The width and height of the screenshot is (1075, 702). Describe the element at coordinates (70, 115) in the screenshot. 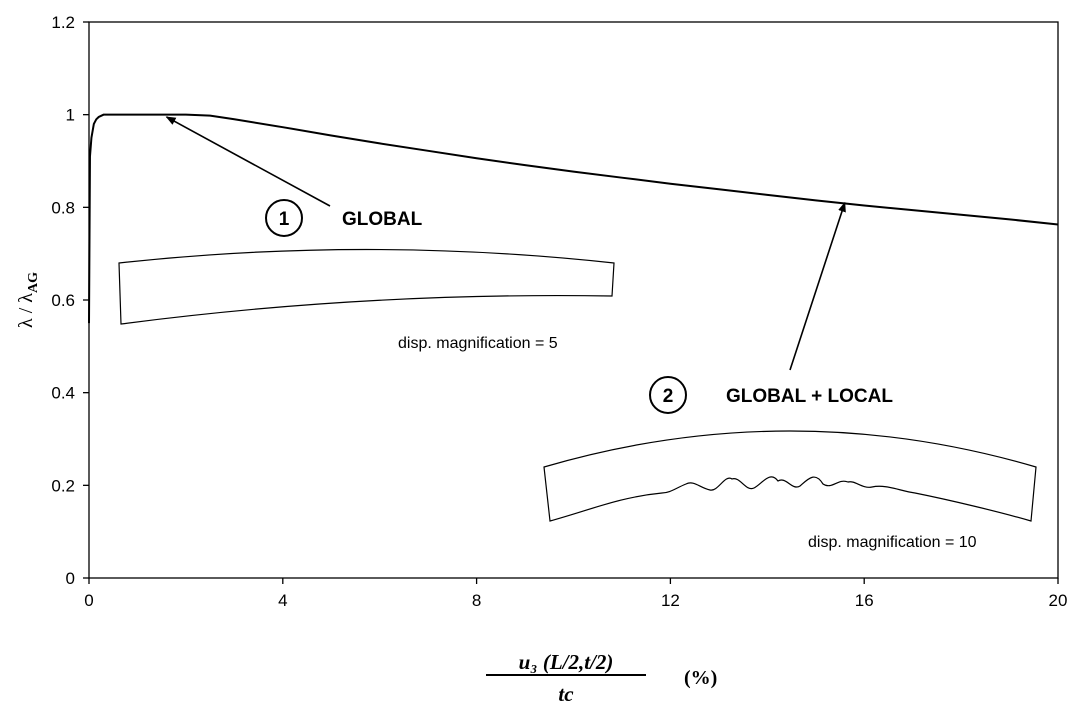

I see `y-tick-label: 1` at that location.